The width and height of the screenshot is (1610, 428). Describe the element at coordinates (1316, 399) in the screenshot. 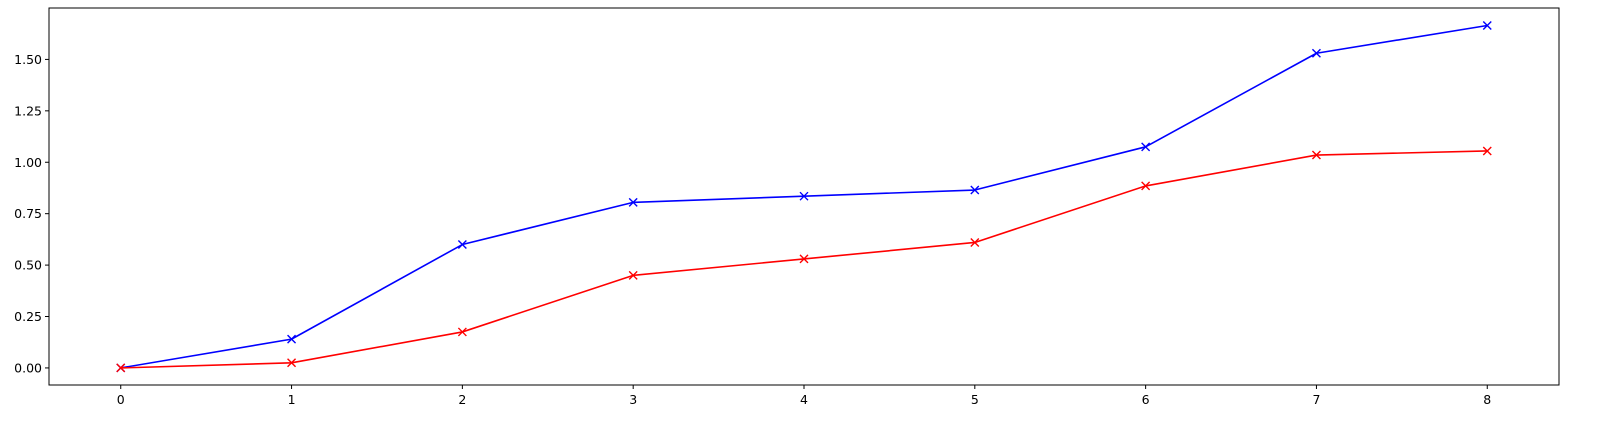

I see `x-tick-label: 7` at that location.